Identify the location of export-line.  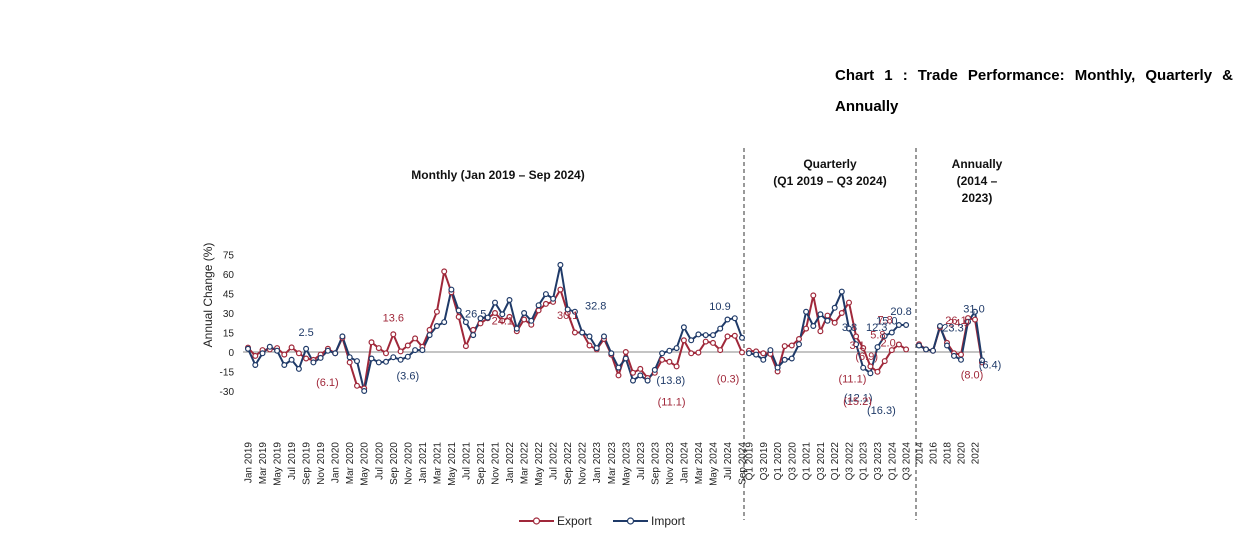
(495, 330).